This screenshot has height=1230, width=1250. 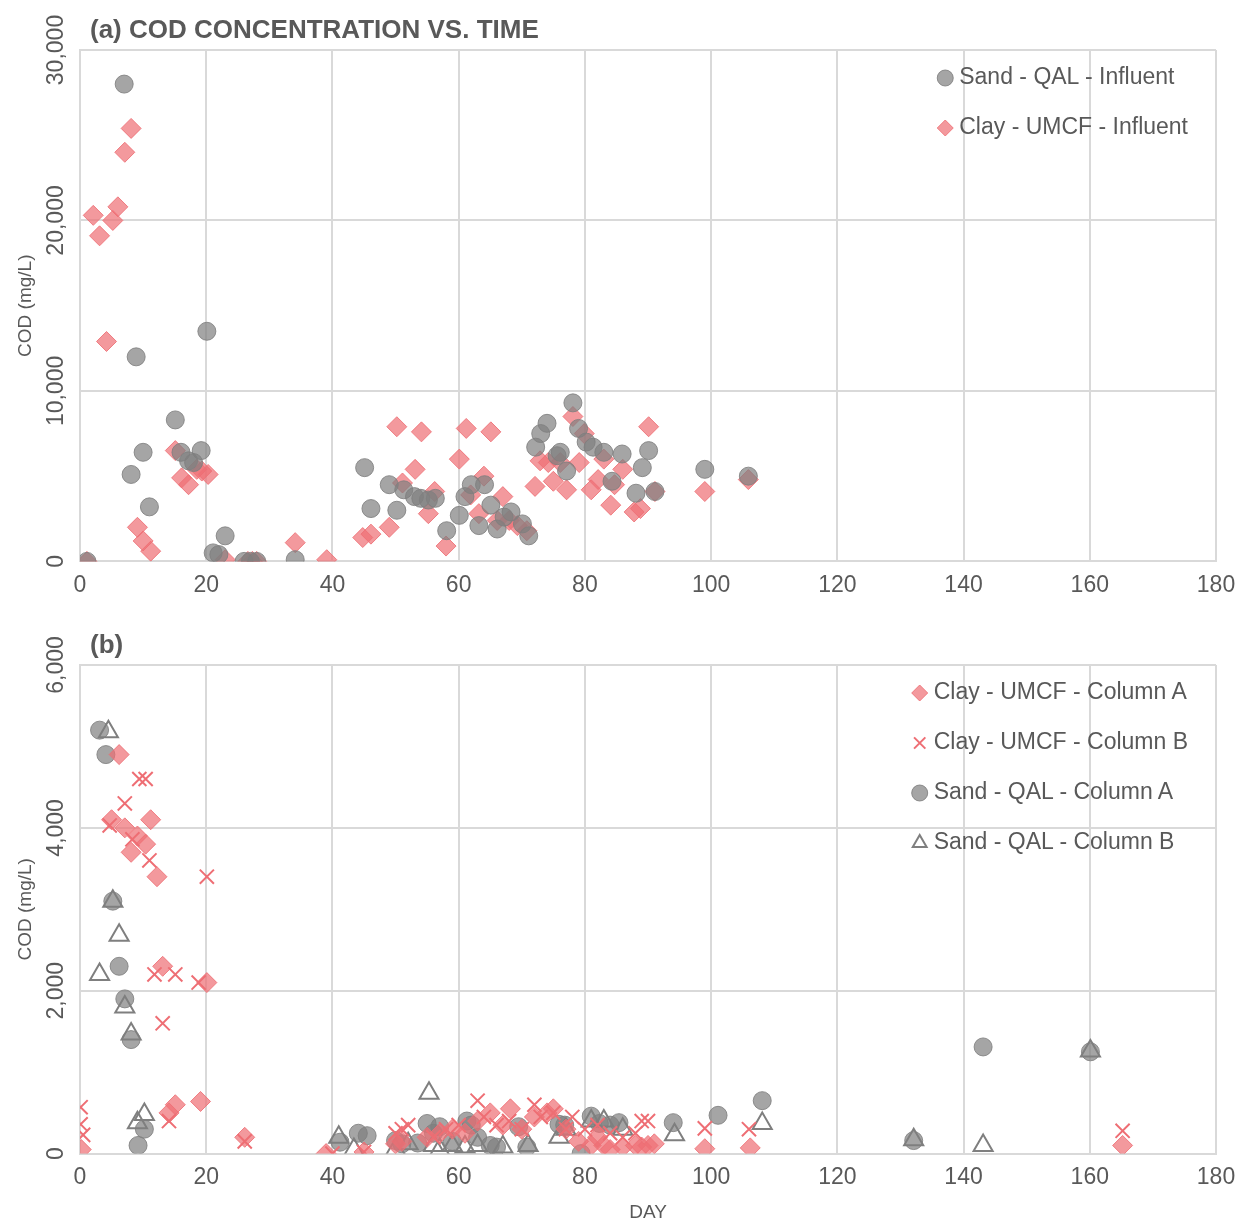 I want to click on y-tick-label: 4,000, so click(x=54, y=828).